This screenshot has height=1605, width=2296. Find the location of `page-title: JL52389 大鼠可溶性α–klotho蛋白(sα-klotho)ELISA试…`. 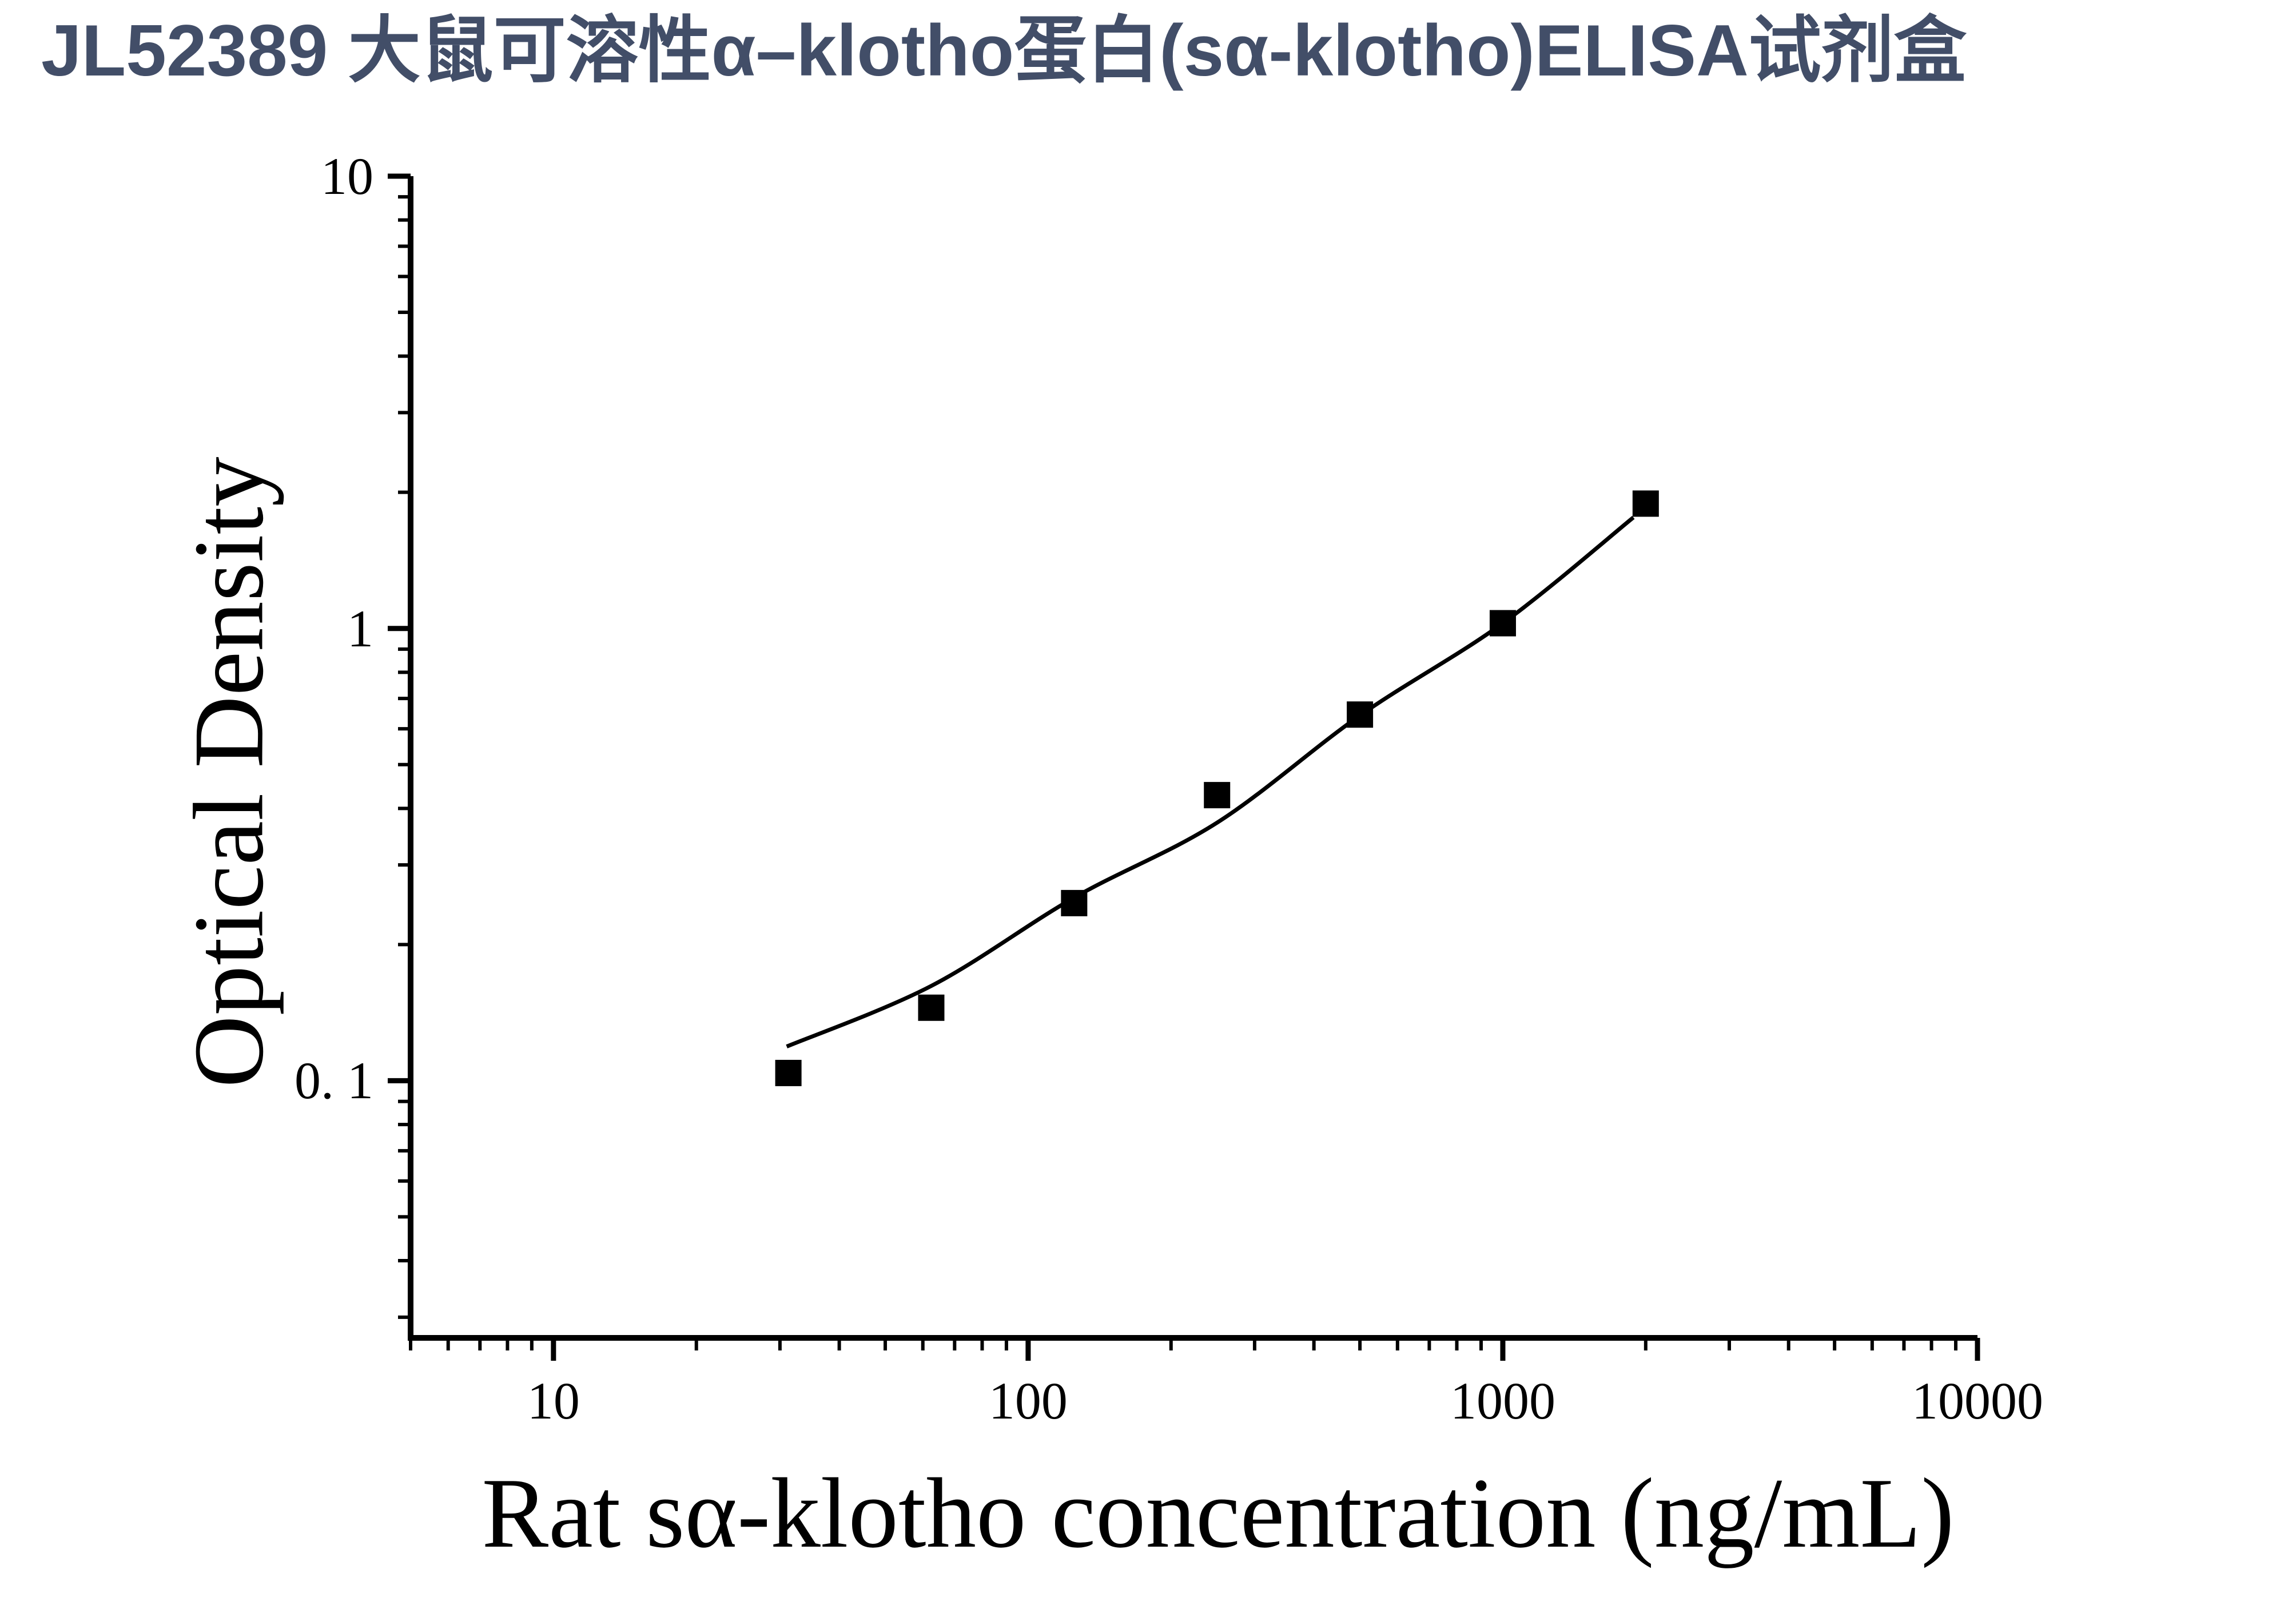

page-title: JL52389 大鼠可溶性α–klotho蛋白(sα-klotho)ELISA试… is located at coordinates (1004, 50).